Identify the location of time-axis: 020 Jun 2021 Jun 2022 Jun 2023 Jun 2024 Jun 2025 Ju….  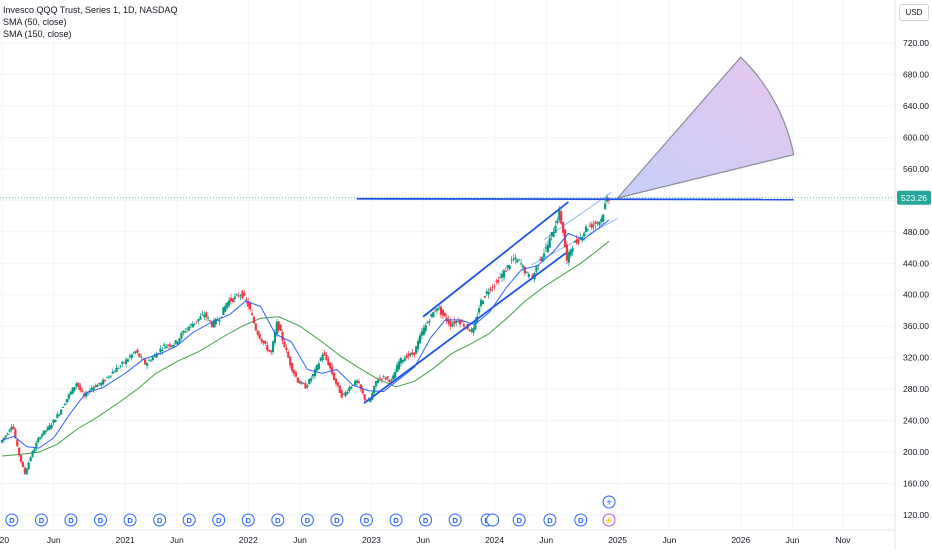
(447, 537).